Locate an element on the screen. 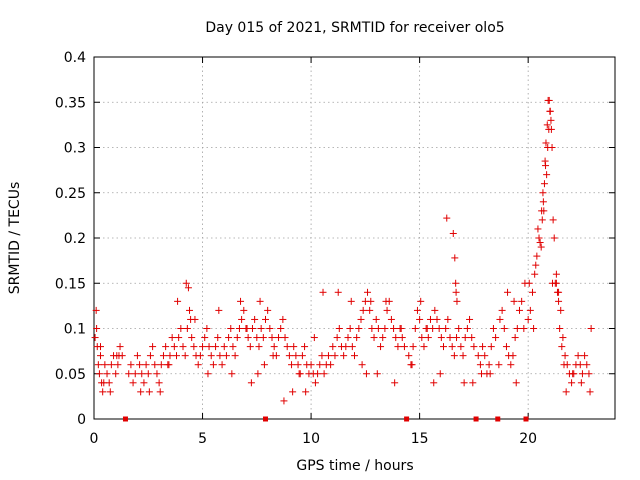  y-tick-label: 0.15 is located at coordinates (70, 284).